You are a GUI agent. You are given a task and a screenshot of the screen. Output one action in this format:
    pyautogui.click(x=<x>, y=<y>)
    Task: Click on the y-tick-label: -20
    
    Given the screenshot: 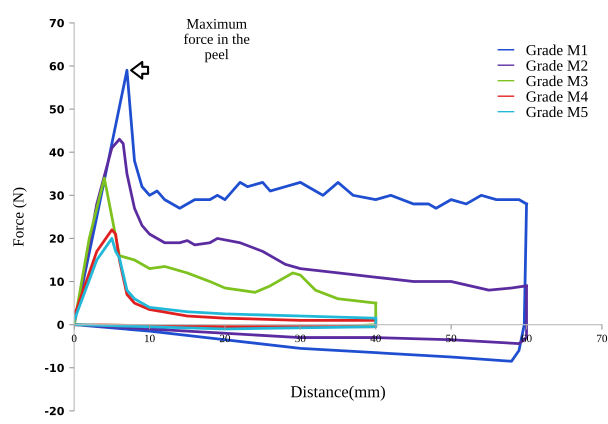 What is the action you would take?
    pyautogui.click(x=54, y=411)
    